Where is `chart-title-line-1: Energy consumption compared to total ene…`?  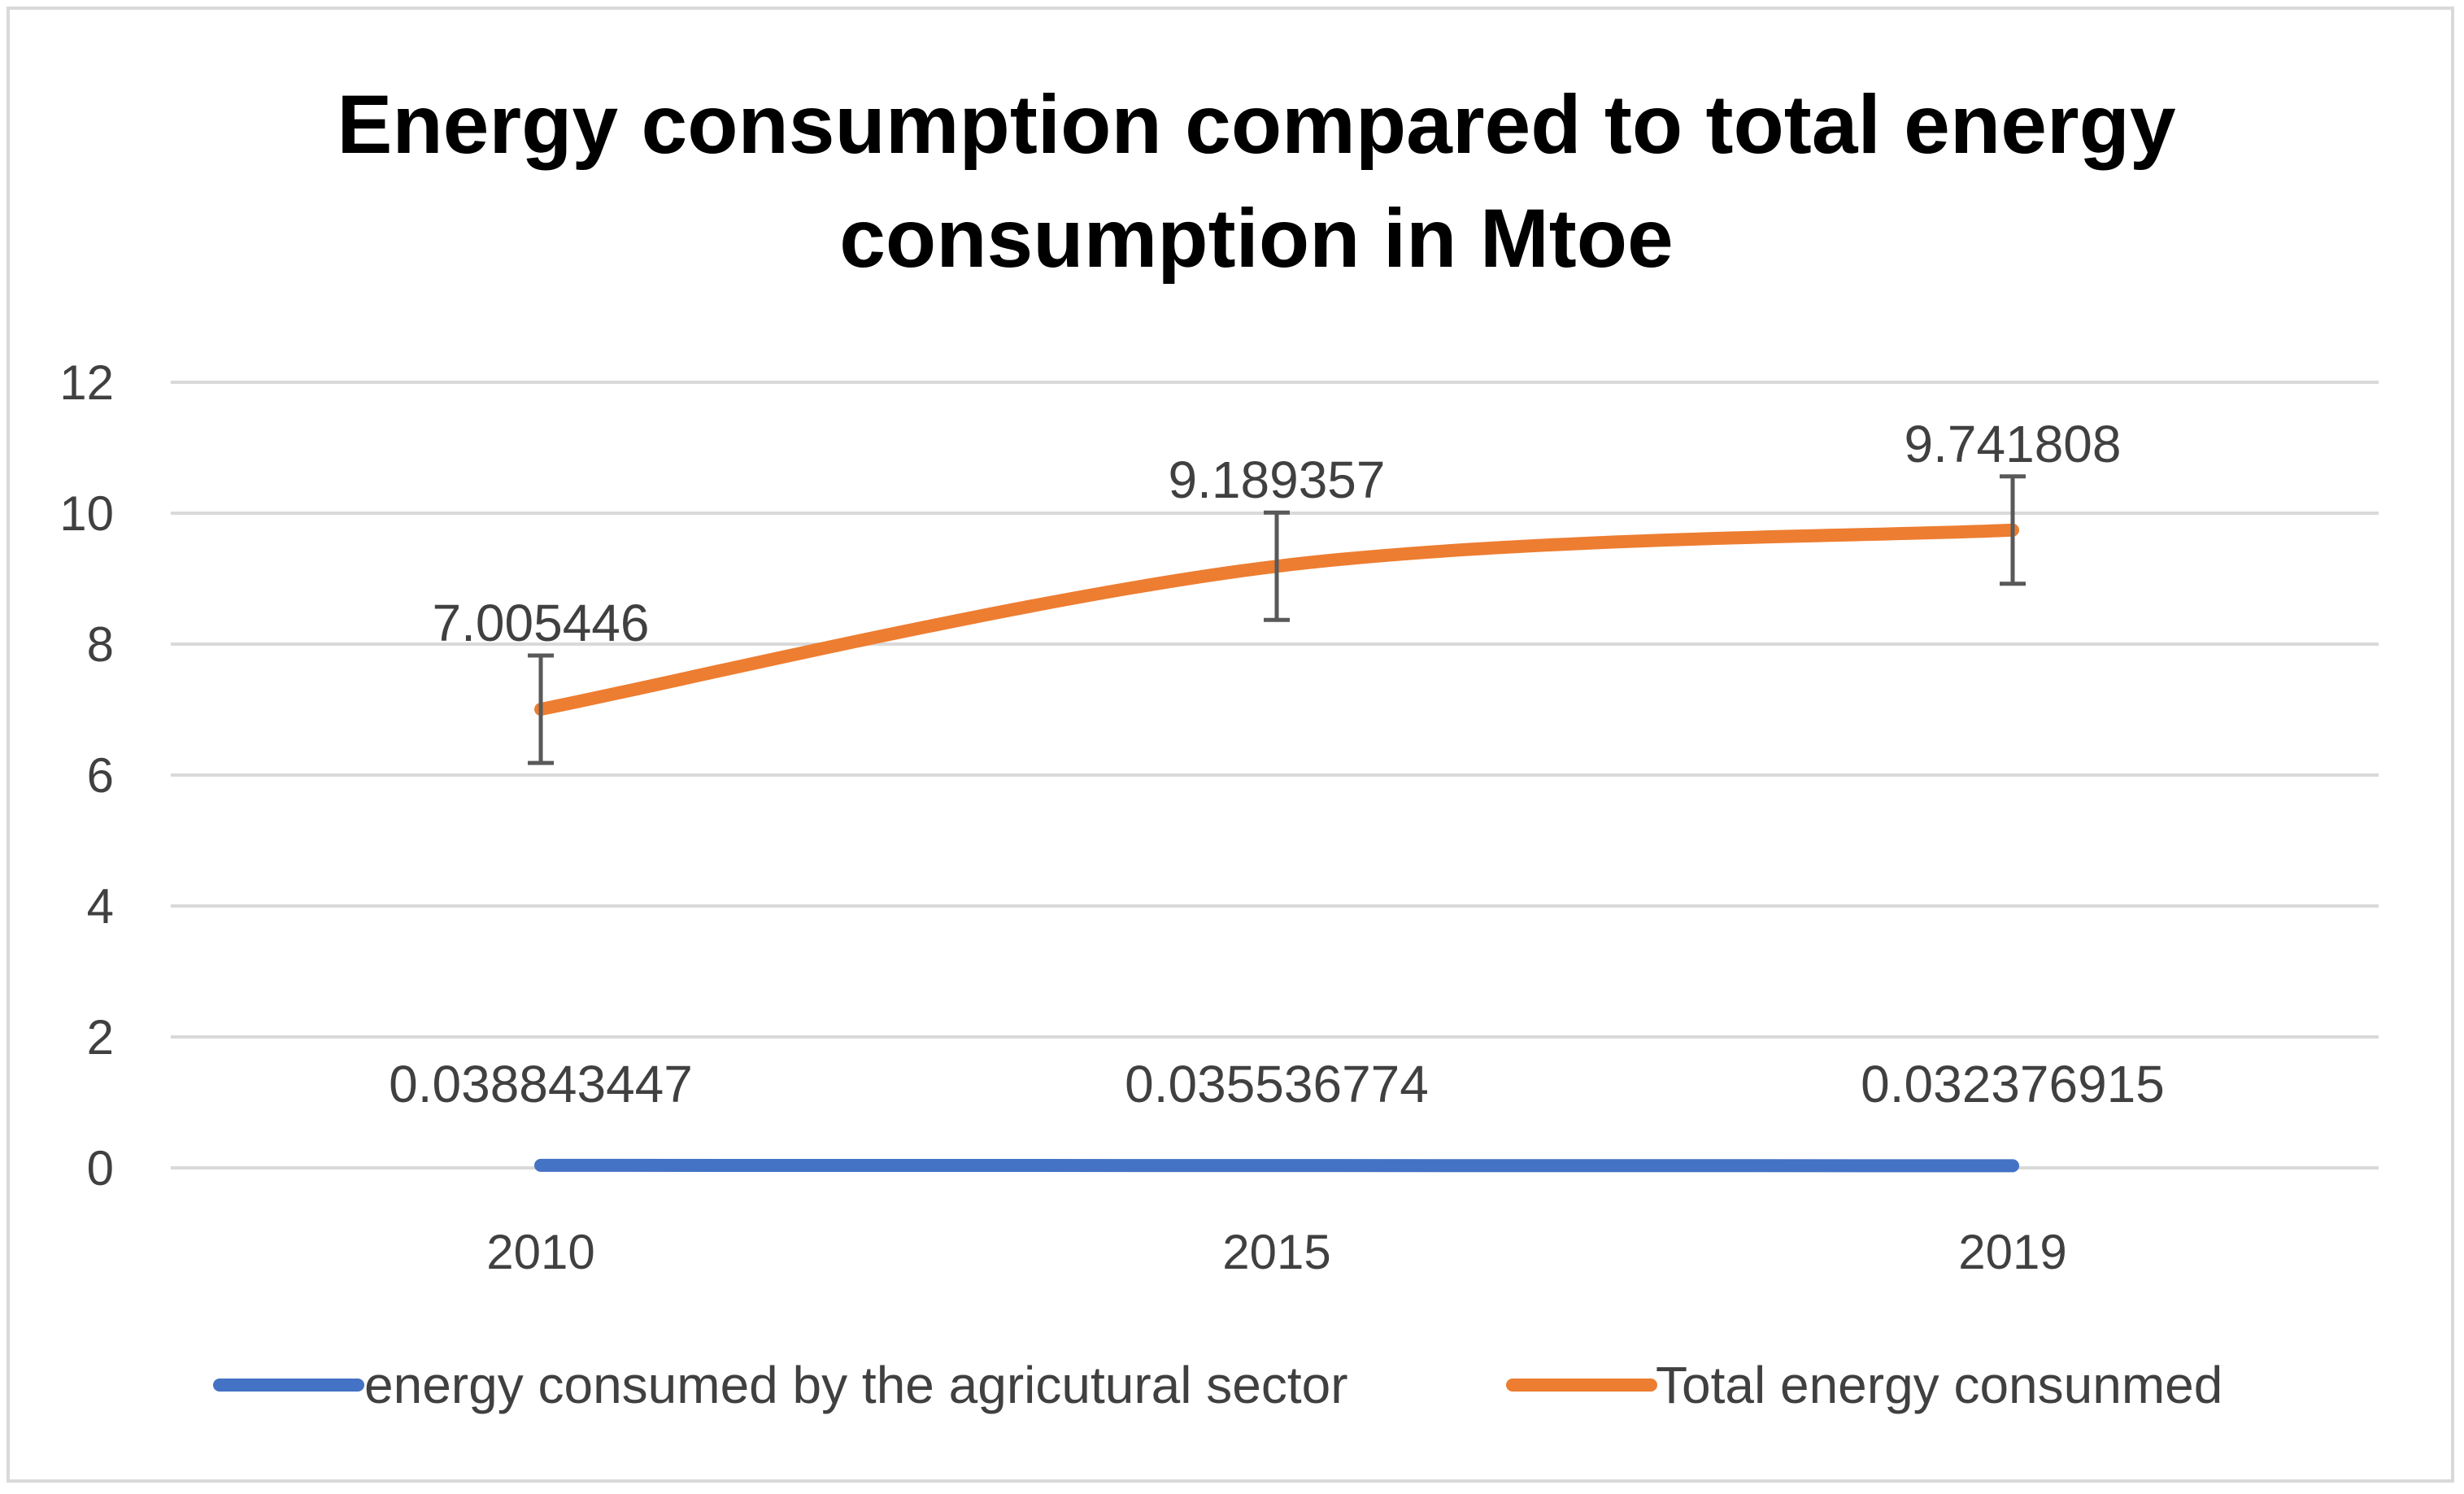 chart-title-line-1: Energy consumption compared to total ene… is located at coordinates (1256, 124).